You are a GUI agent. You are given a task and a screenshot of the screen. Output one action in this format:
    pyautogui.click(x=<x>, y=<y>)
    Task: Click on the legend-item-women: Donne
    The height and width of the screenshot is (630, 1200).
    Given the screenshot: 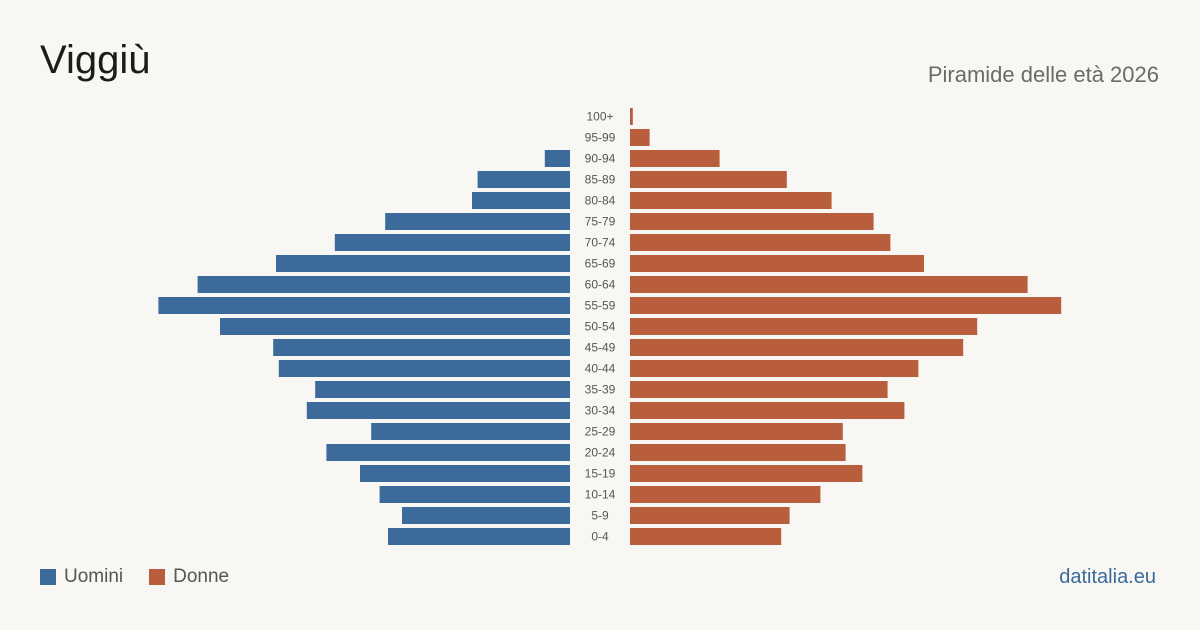 What is the action you would take?
    pyautogui.click(x=189, y=577)
    